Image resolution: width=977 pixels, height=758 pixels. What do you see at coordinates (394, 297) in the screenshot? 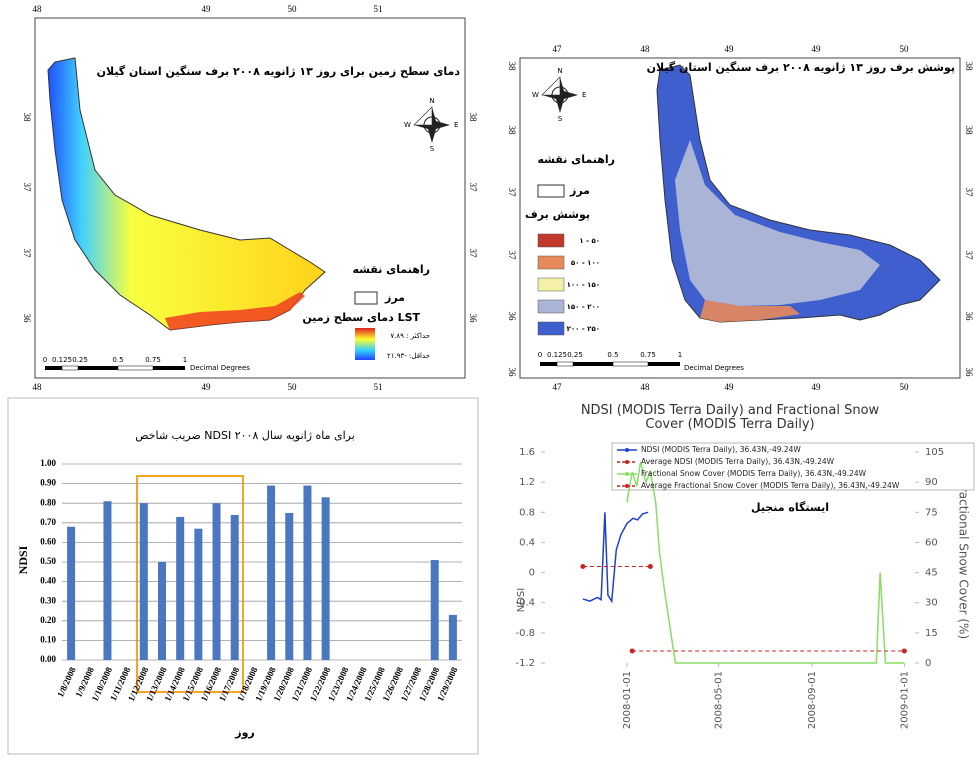
I see `legend-label: مرز` at bounding box center [394, 297].